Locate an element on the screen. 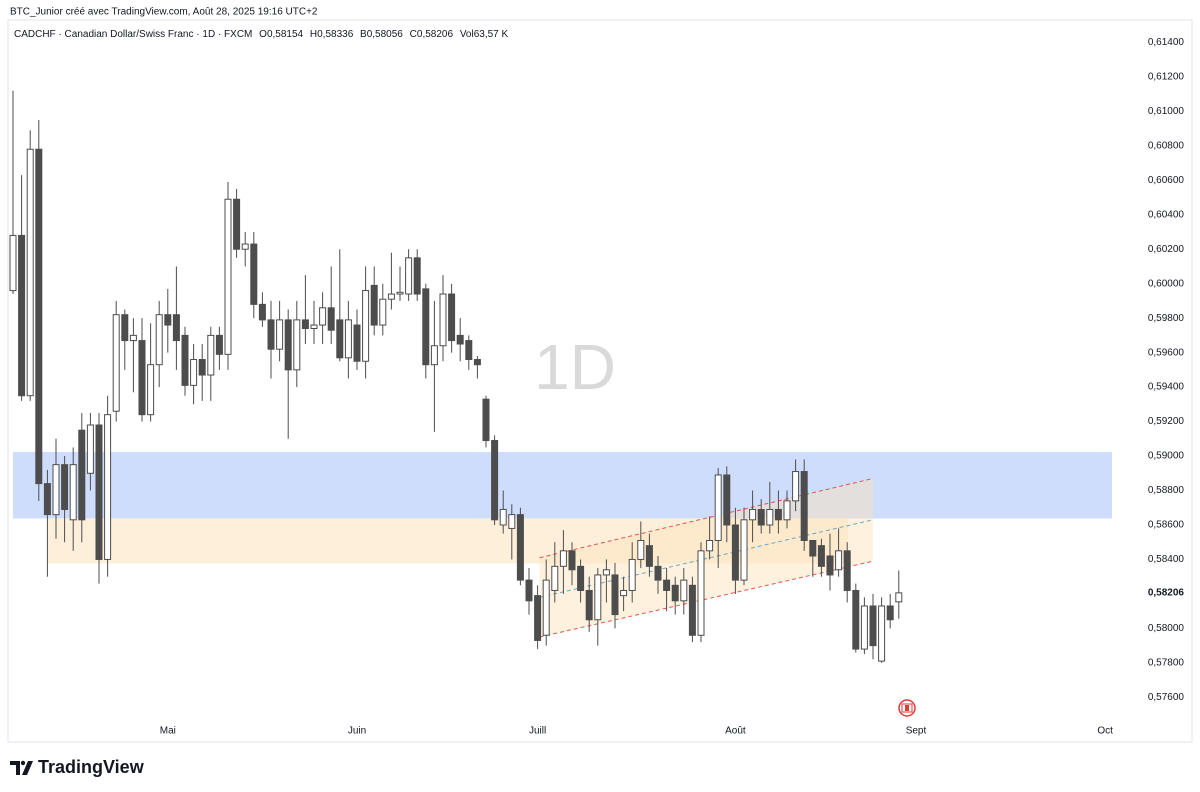 The height and width of the screenshot is (792, 1200). flag-center is located at coordinates (907, 708).